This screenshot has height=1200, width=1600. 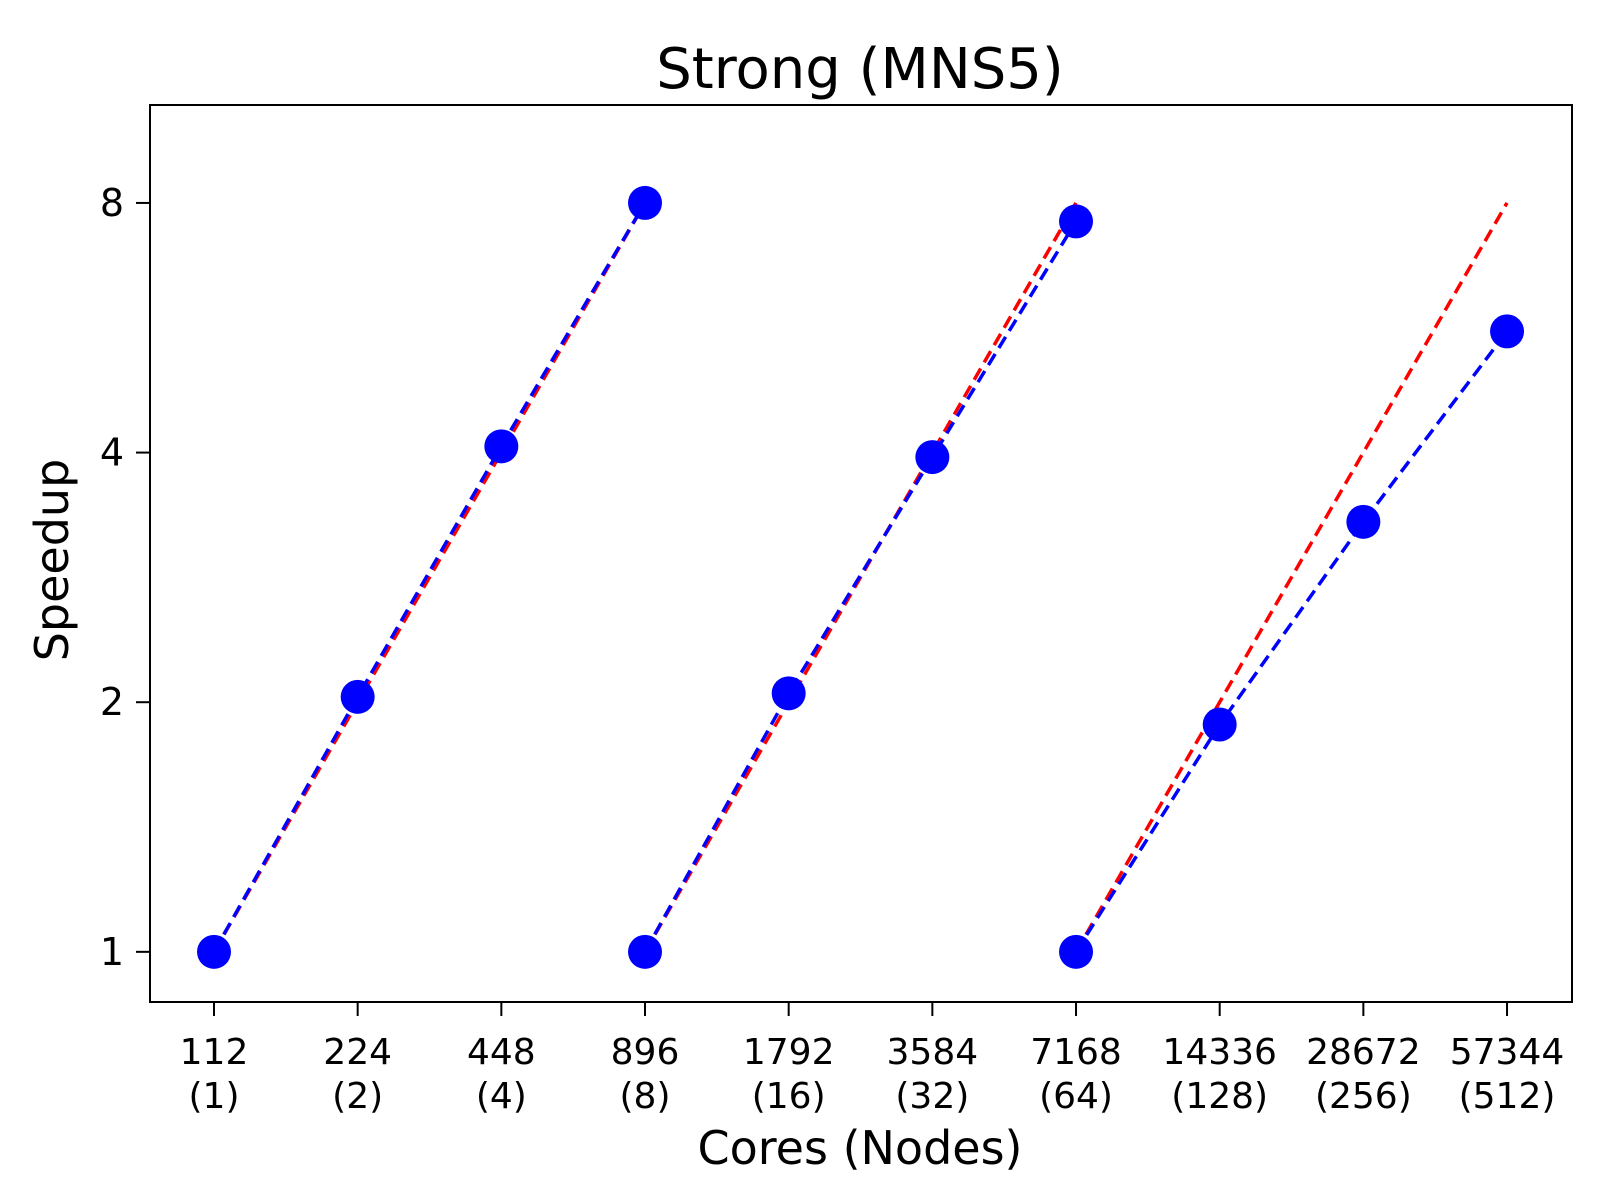 What do you see at coordinates (860, 1148) in the screenshot?
I see `x-axis-label: Cores (Nodes)` at bounding box center [860, 1148].